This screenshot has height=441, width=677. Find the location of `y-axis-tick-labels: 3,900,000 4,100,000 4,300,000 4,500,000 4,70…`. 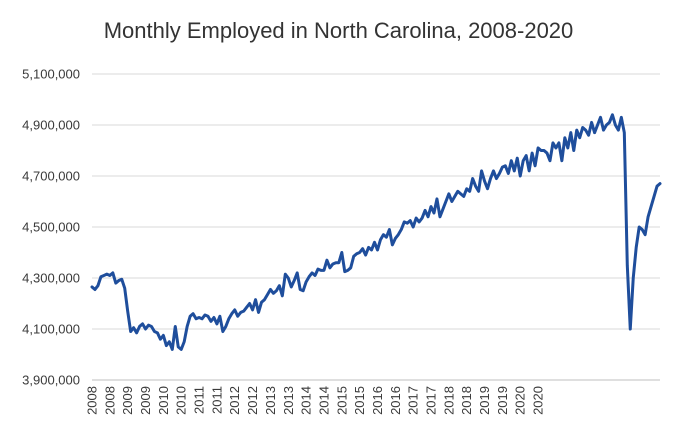

y-axis-tick-labels: 3,900,000 4,100,000 4,300,000 4,500,000 4,70… is located at coordinates (51, 227).